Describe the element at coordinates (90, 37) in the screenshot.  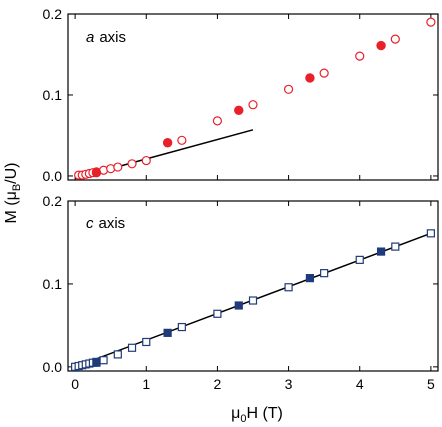
I see `panel-a-label-italic: a` at that location.